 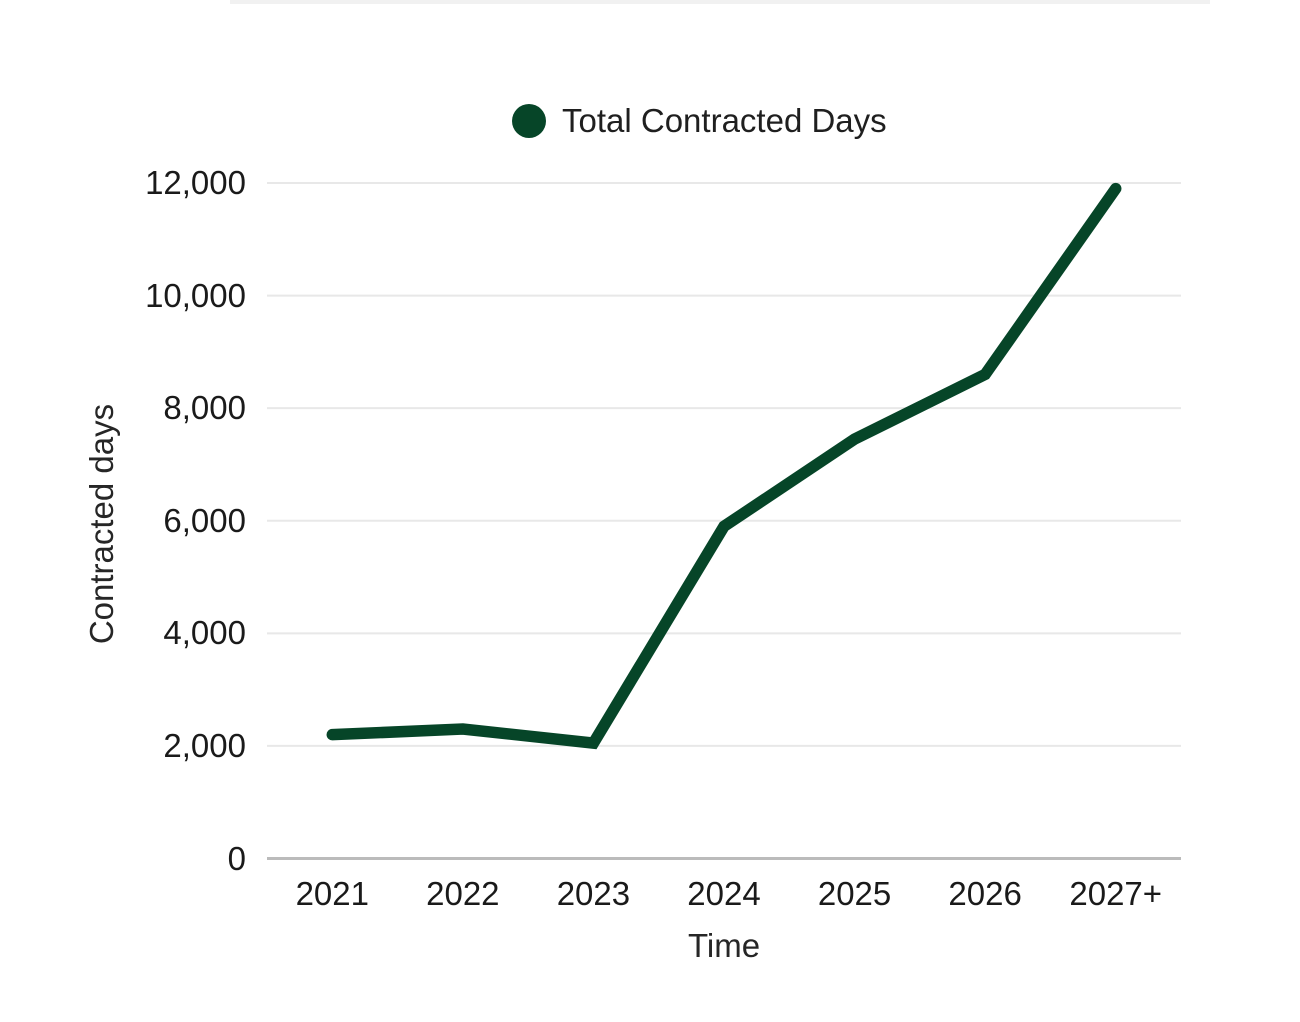 I want to click on x-tick-label: 2025, so click(x=854, y=893).